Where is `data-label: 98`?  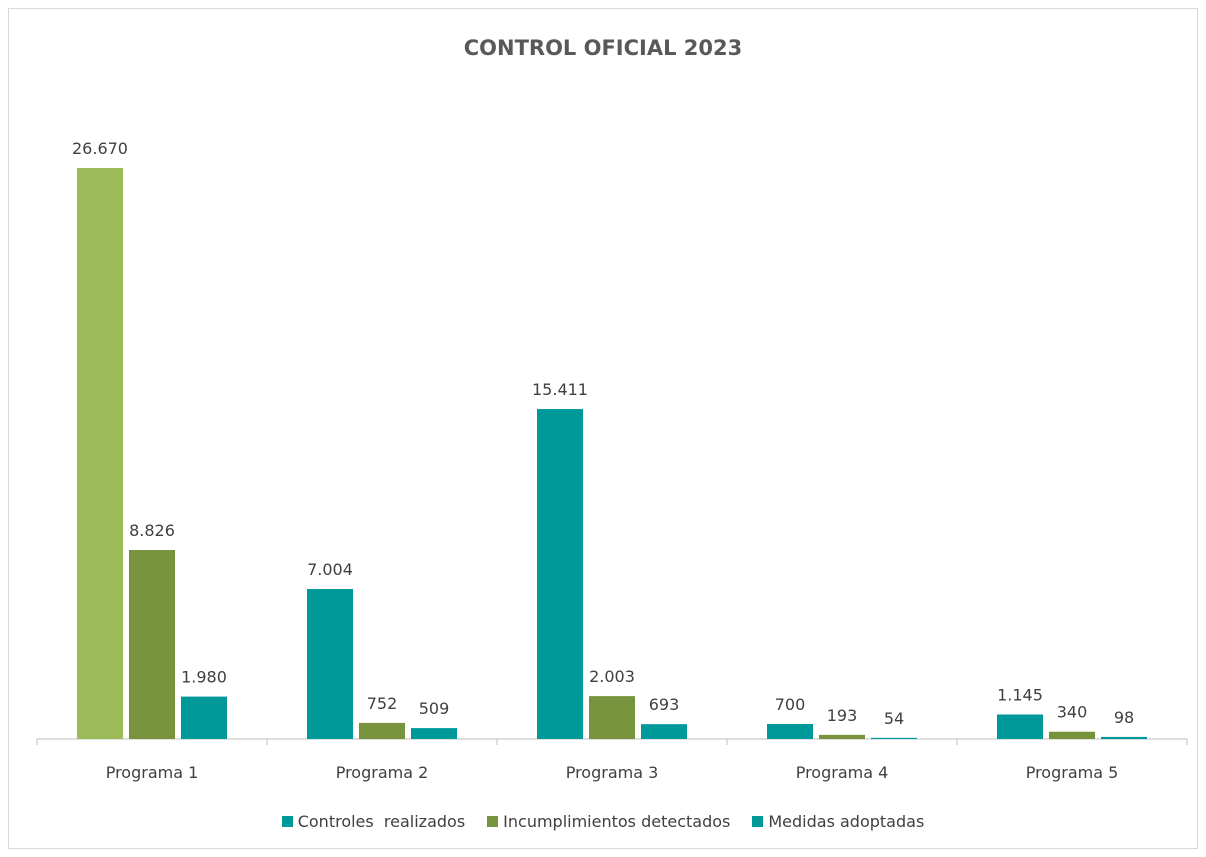
data-label: 98 is located at coordinates (1124, 717).